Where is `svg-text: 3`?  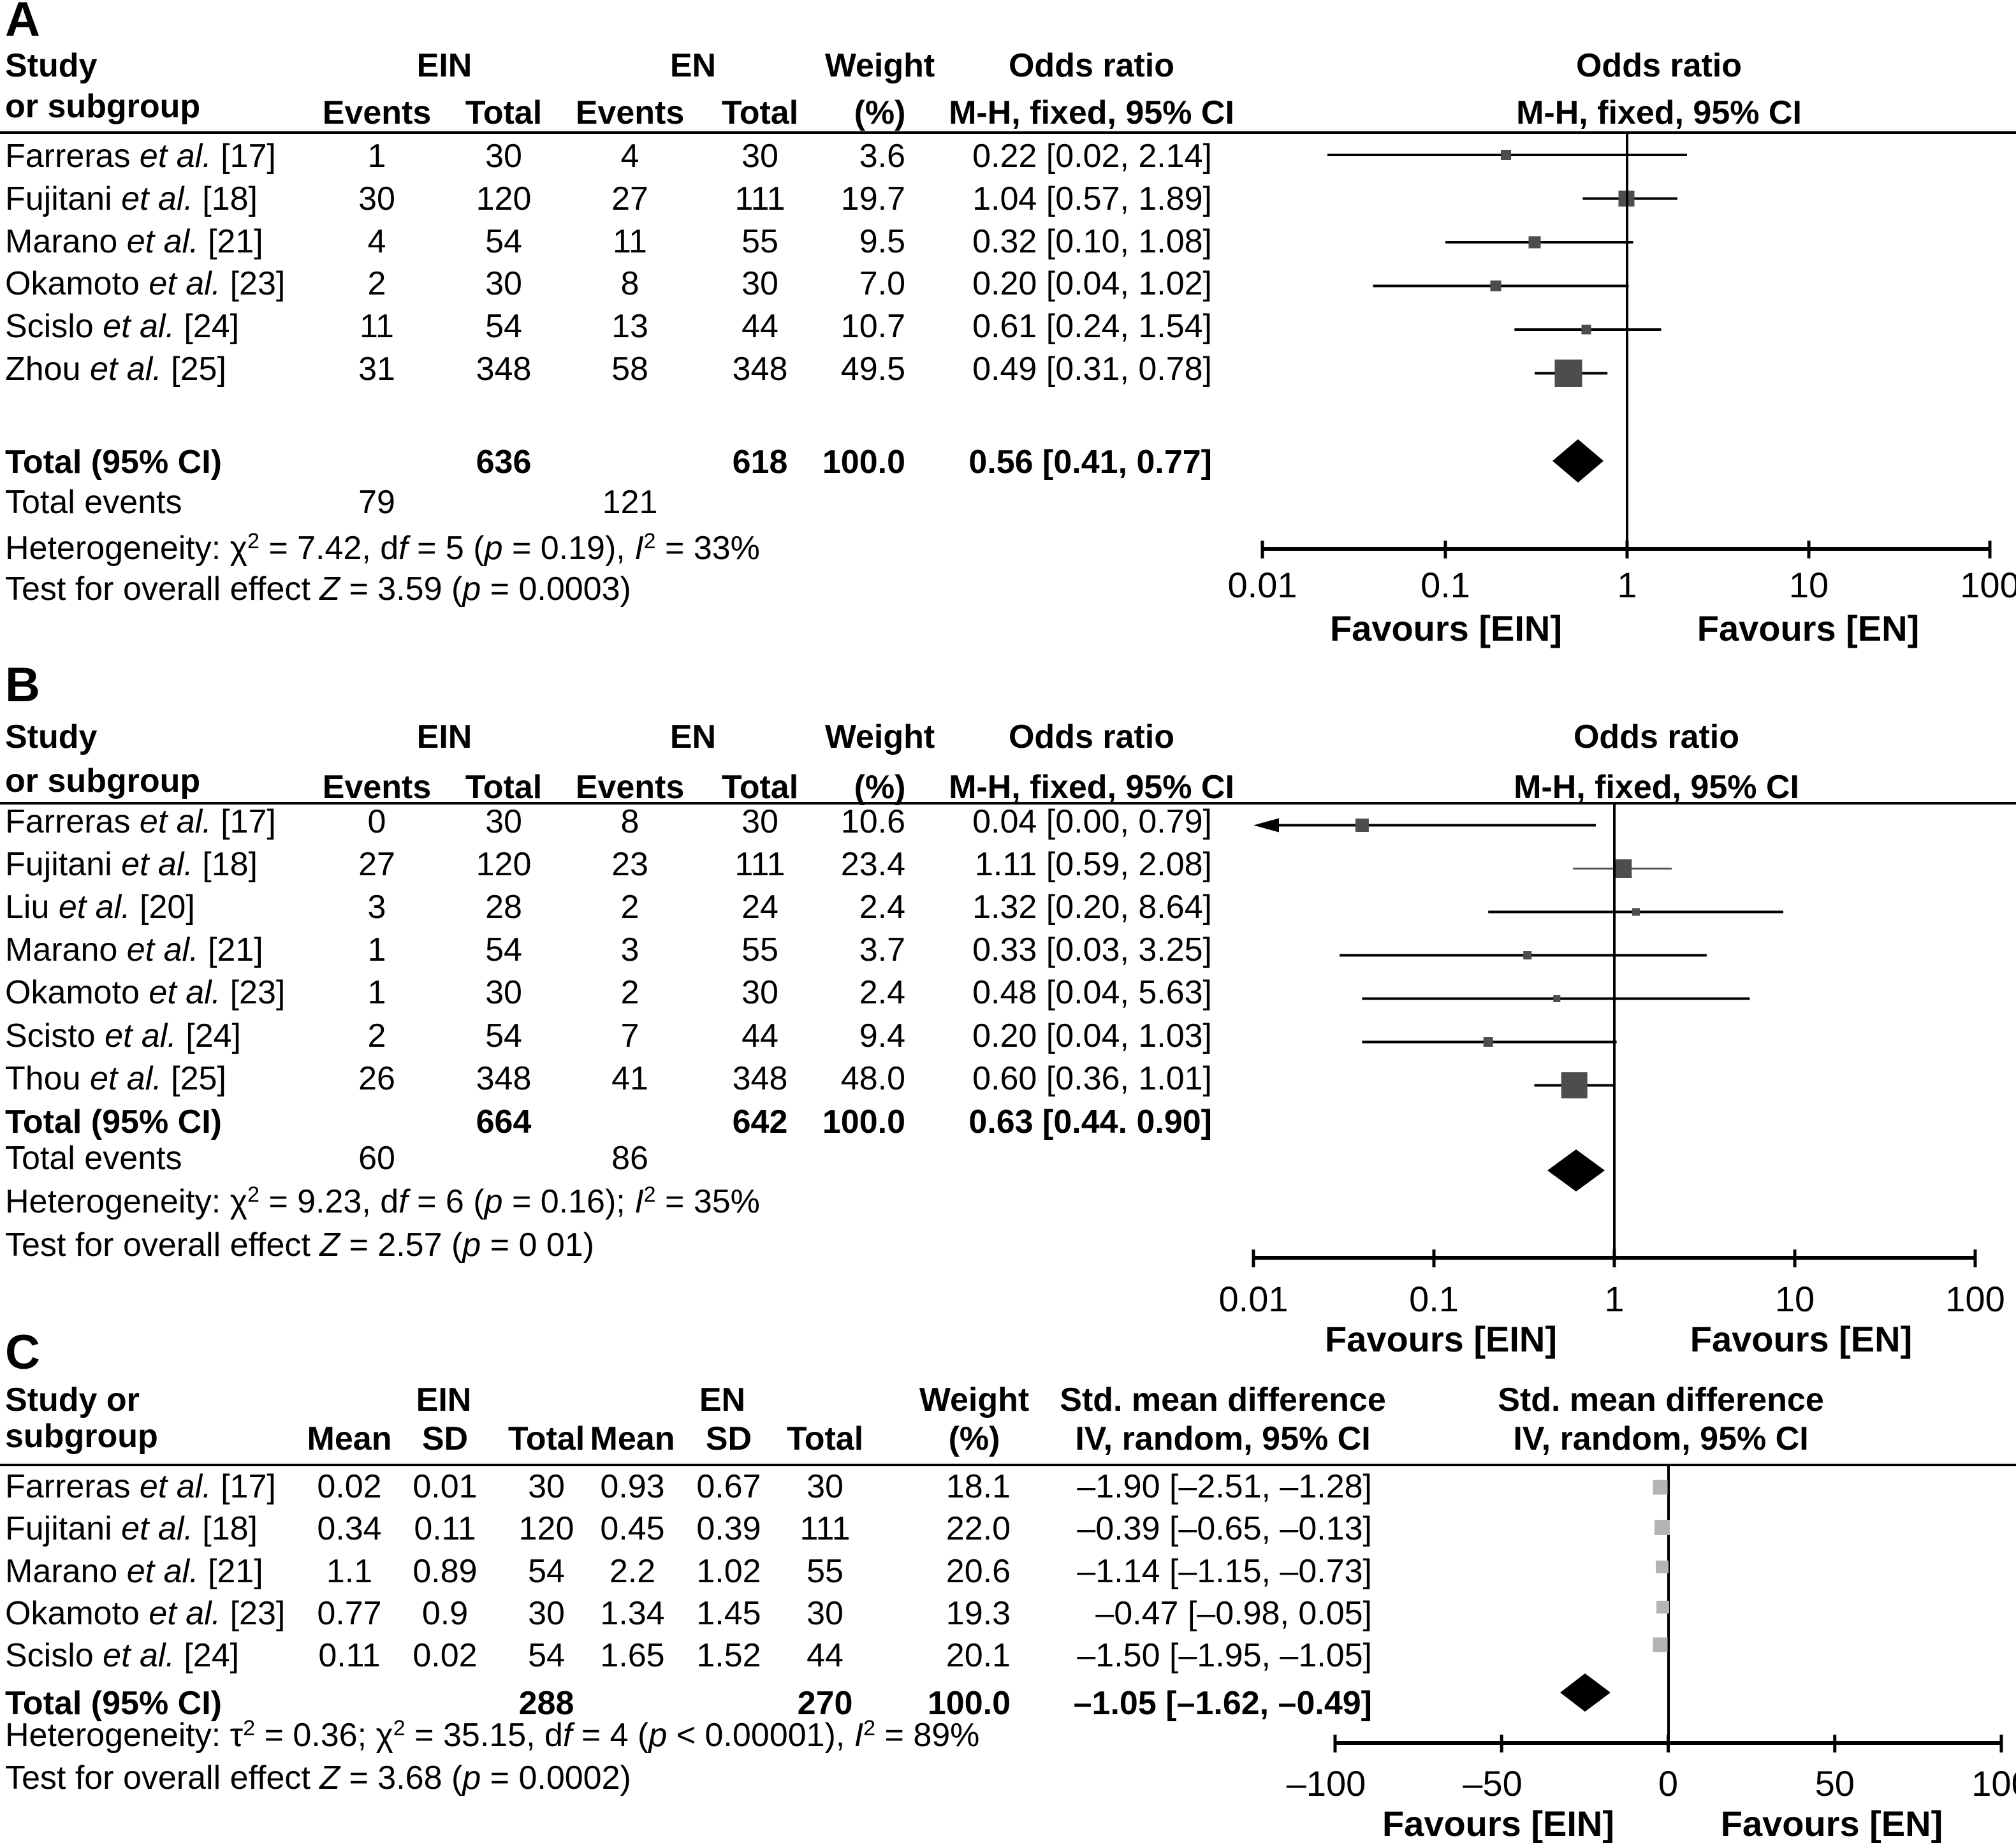
svg-text: 3 is located at coordinates (377, 907).